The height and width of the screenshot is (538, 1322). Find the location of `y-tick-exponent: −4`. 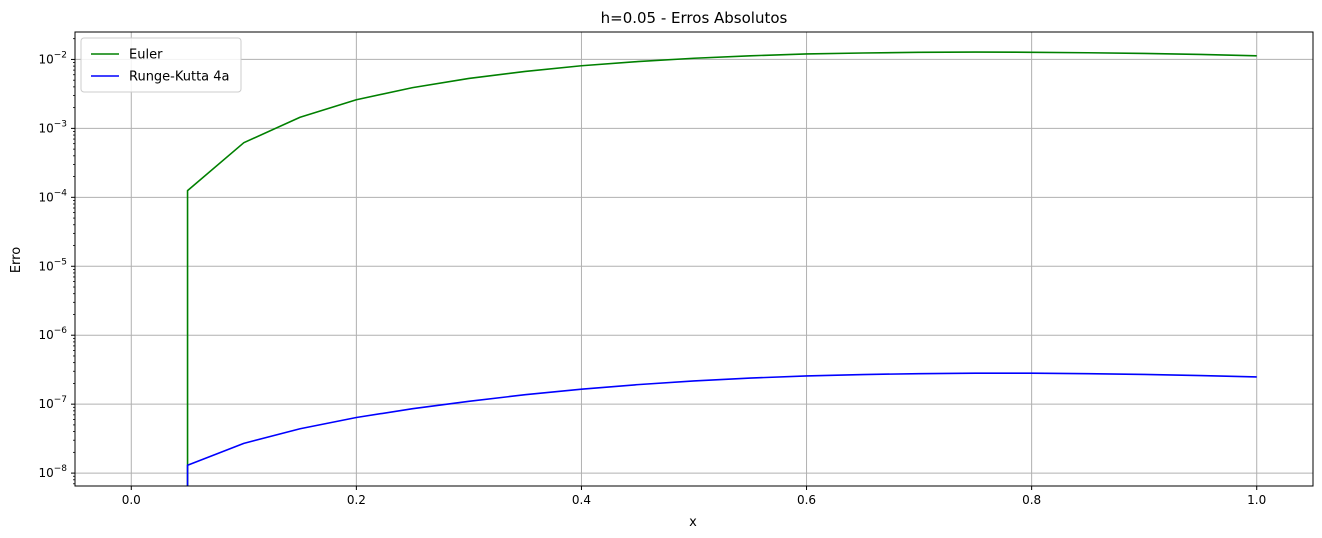

y-tick-exponent: −4 is located at coordinates (61, 193).